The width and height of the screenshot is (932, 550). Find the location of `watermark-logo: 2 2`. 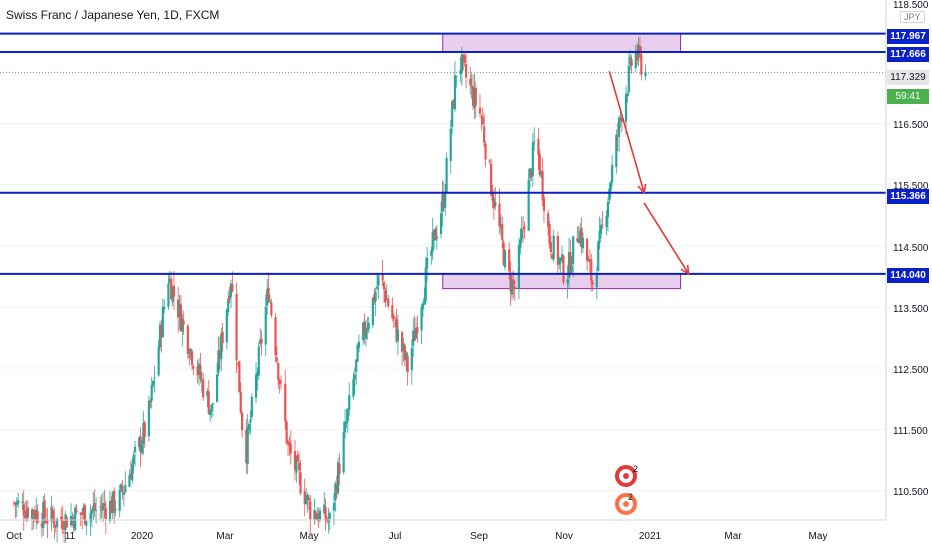

watermark-logo: 2 2 is located at coordinates (626, 489).